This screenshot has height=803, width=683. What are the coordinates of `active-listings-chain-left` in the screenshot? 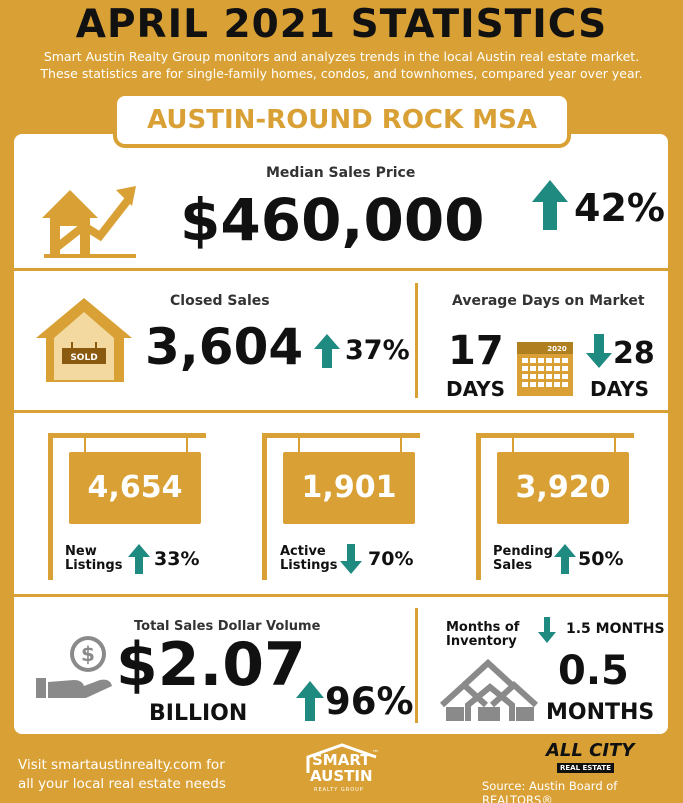 It's located at (299, 445).